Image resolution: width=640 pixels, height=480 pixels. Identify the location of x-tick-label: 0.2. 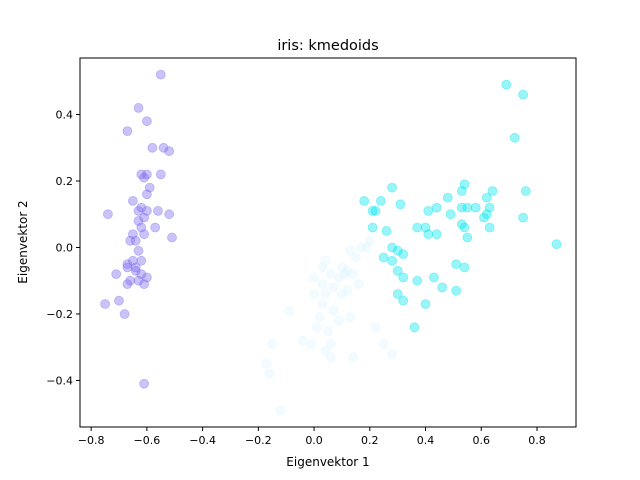
(370, 440).